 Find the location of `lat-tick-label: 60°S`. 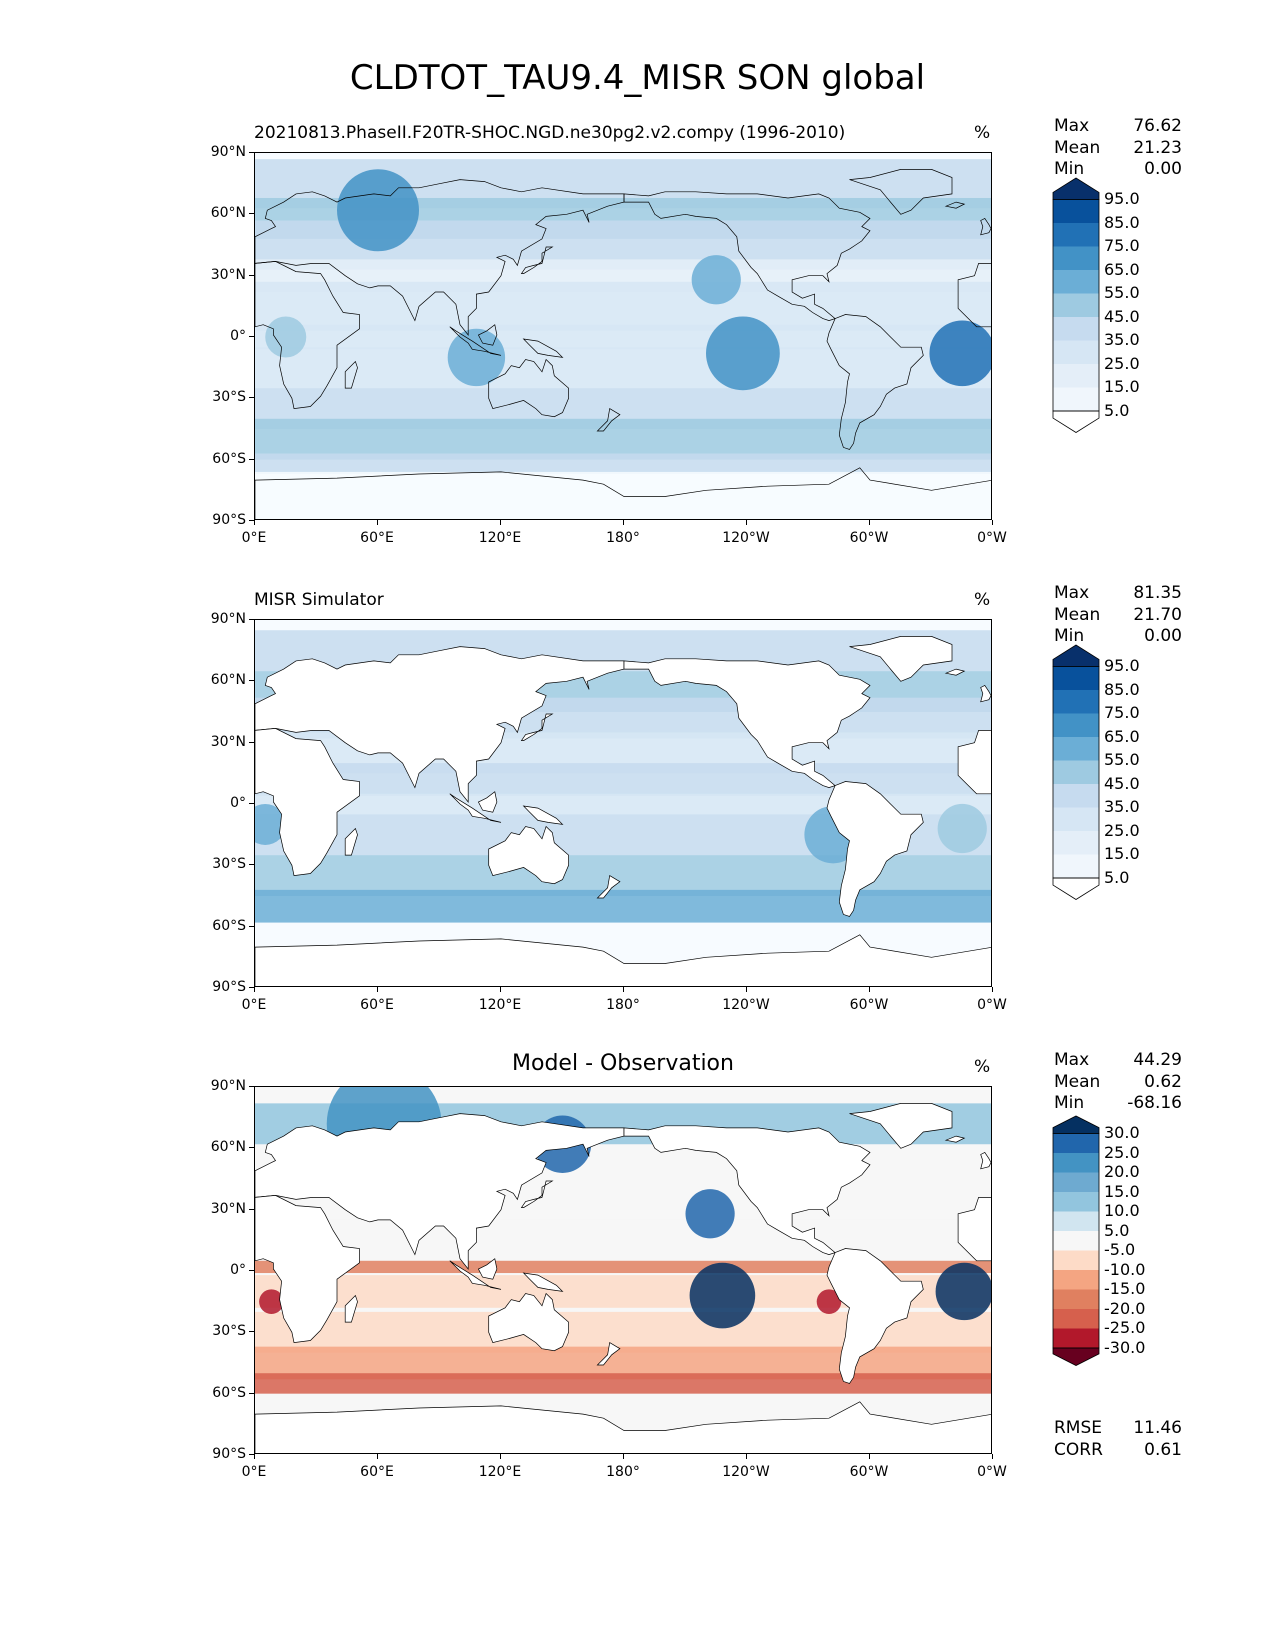

lat-tick-label: 60°S is located at coordinates (229, 1392).